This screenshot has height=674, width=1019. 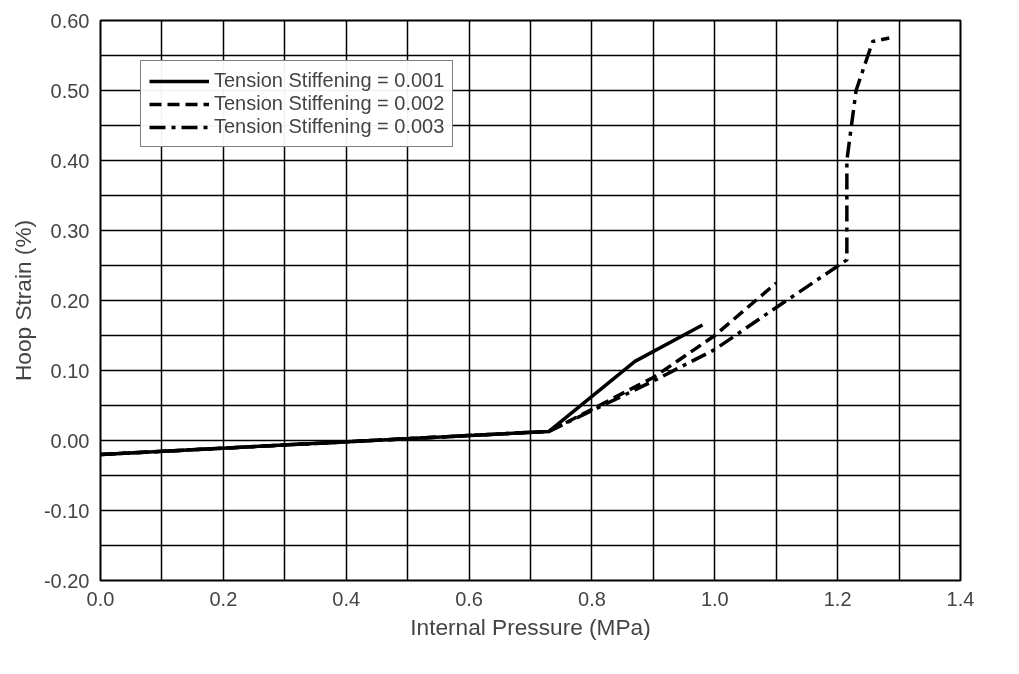 What do you see at coordinates (530, 626) in the screenshot?
I see `x-axis-title: Internal Pressure (MPa)` at bounding box center [530, 626].